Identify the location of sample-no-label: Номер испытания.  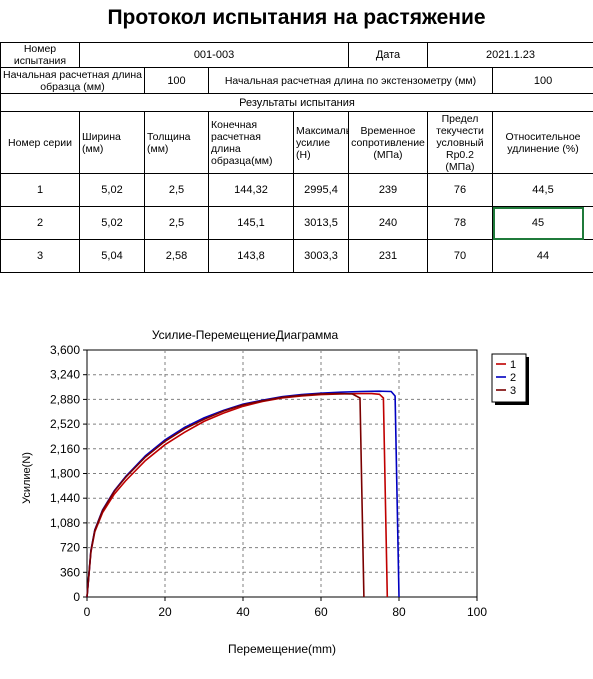
(40, 55).